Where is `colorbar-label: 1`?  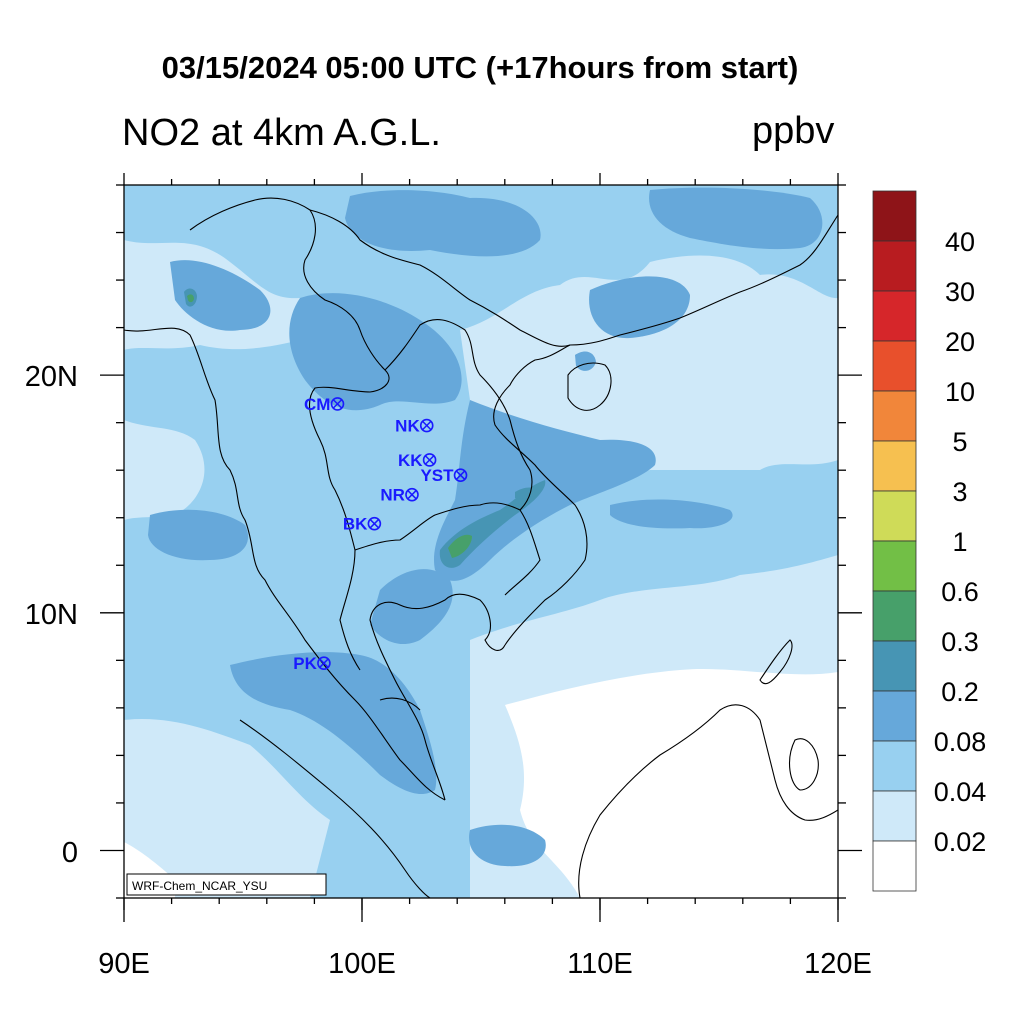 colorbar-label: 1 is located at coordinates (959, 542).